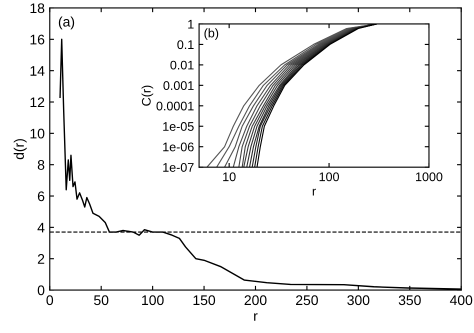 This screenshot has height=333, width=474. Describe the element at coordinates (148, 96) in the screenshot. I see `y-axis-title: C(r)` at that location.